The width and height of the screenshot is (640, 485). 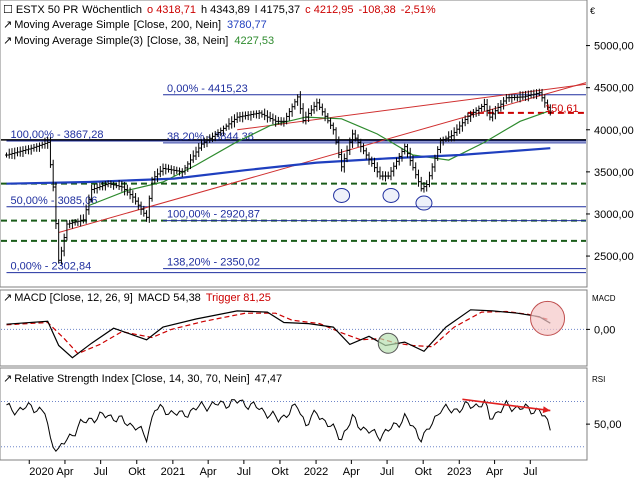 I want to click on ma200-value: 3780,77, so click(x=247, y=25).